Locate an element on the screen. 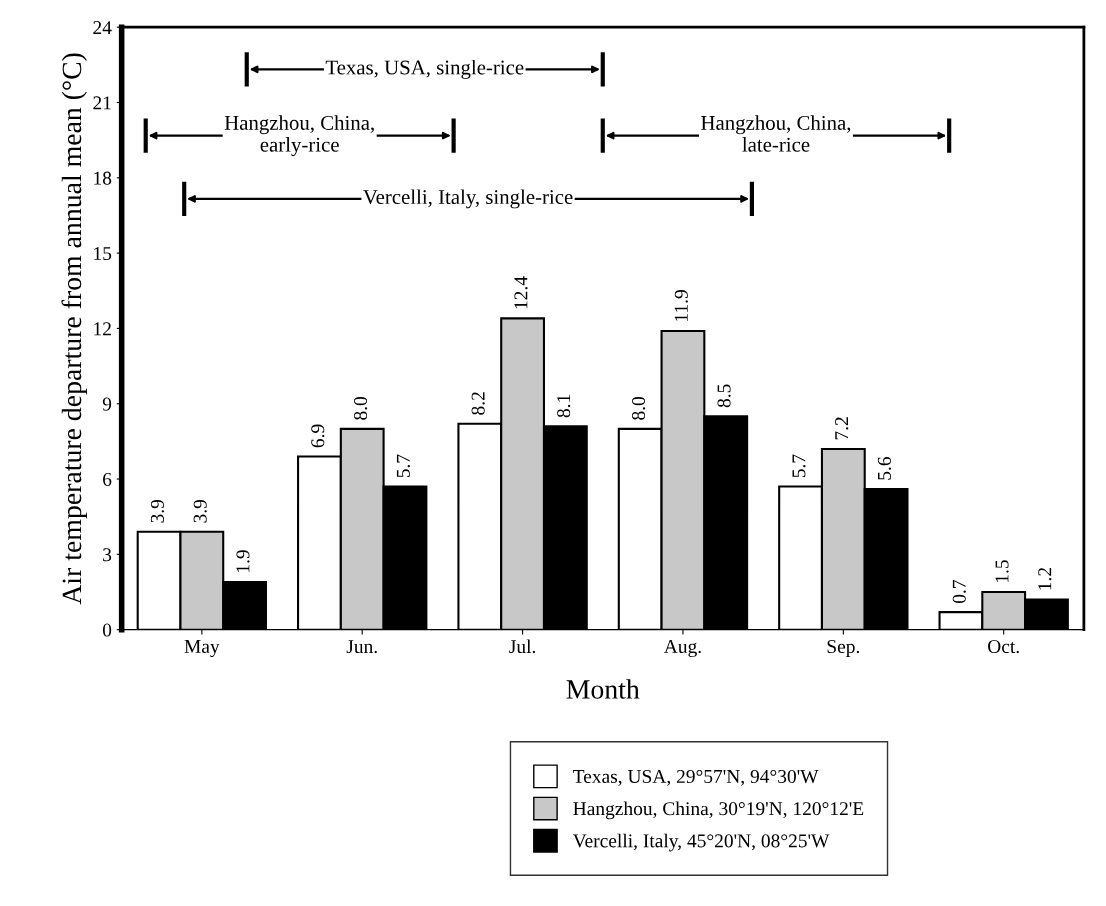 The height and width of the screenshot is (906, 1106). data-label: 6.9 is located at coordinates (318, 436).